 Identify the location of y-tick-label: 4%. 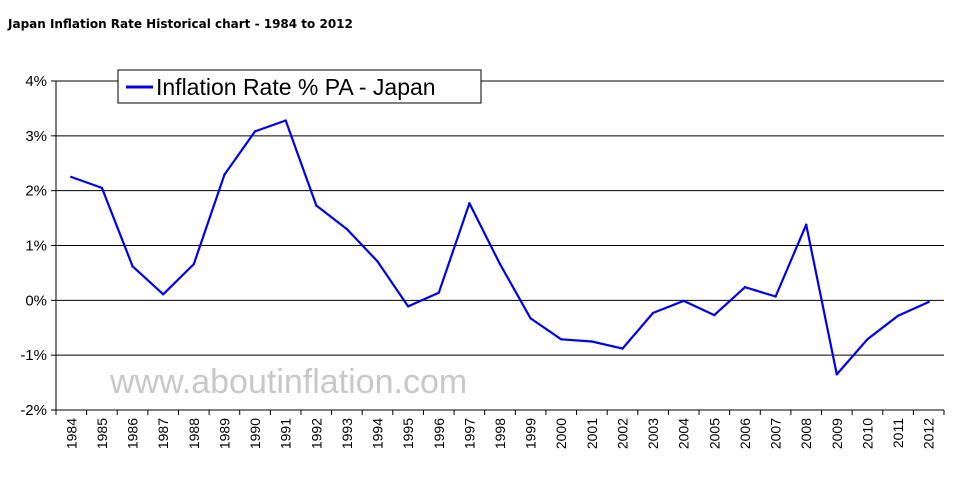
(36, 81).